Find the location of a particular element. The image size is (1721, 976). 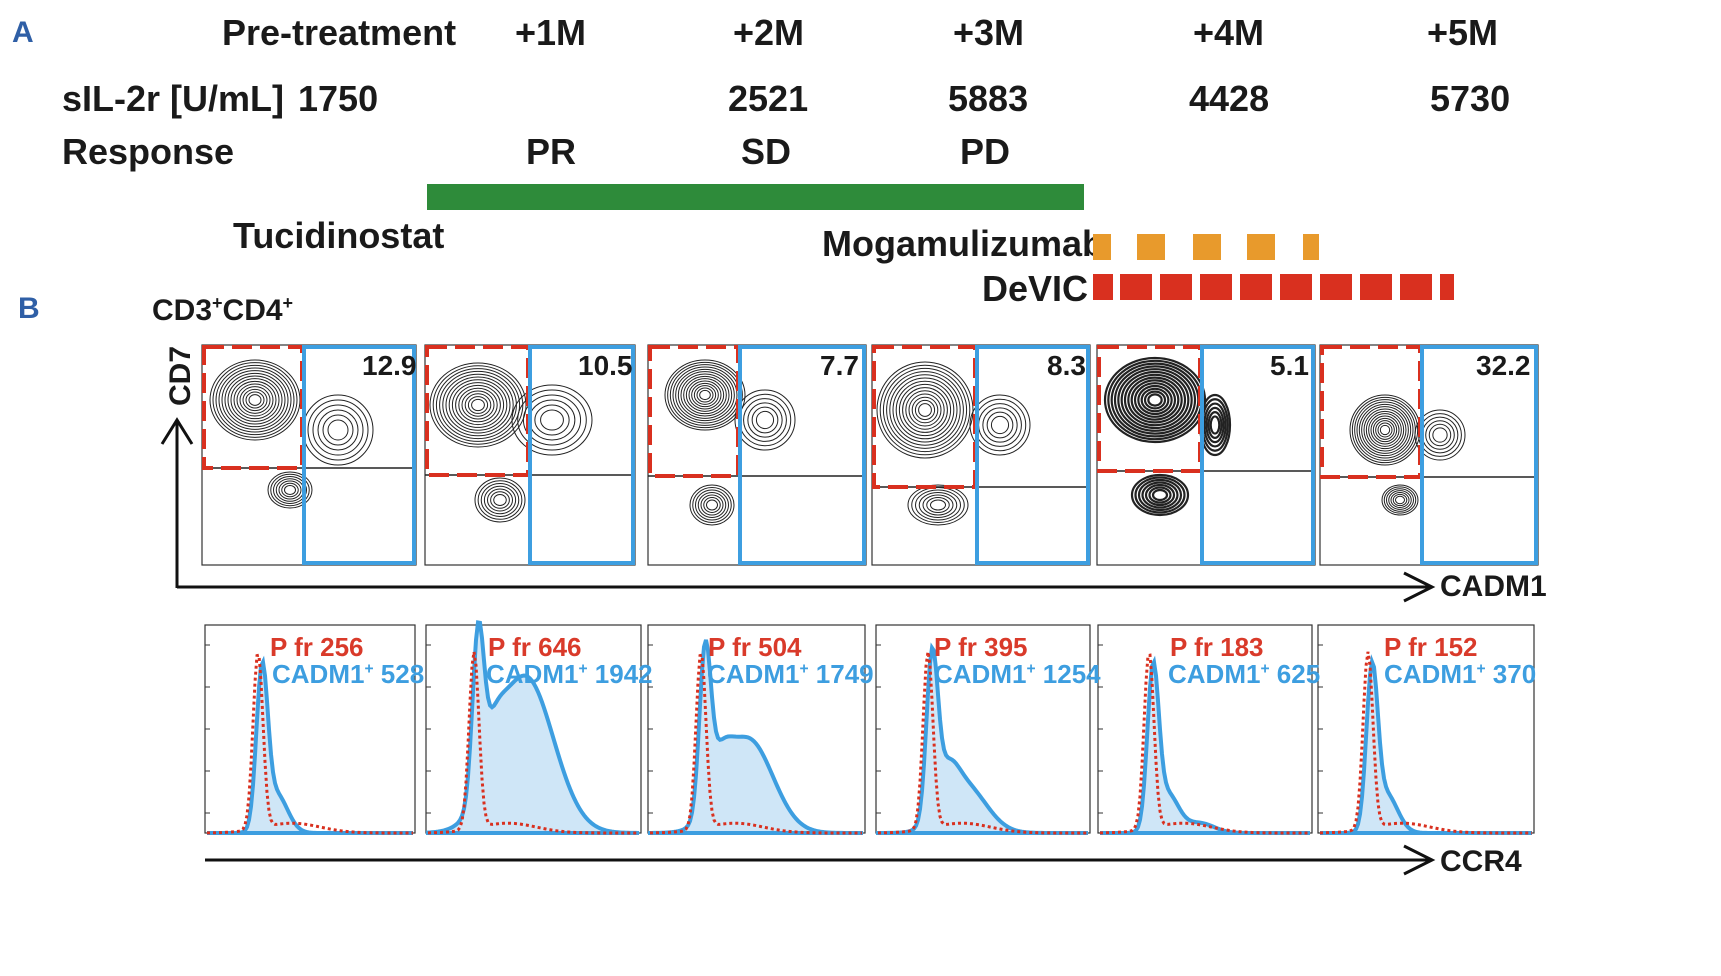

pfr-label: P fr 395 is located at coordinates (981, 647).